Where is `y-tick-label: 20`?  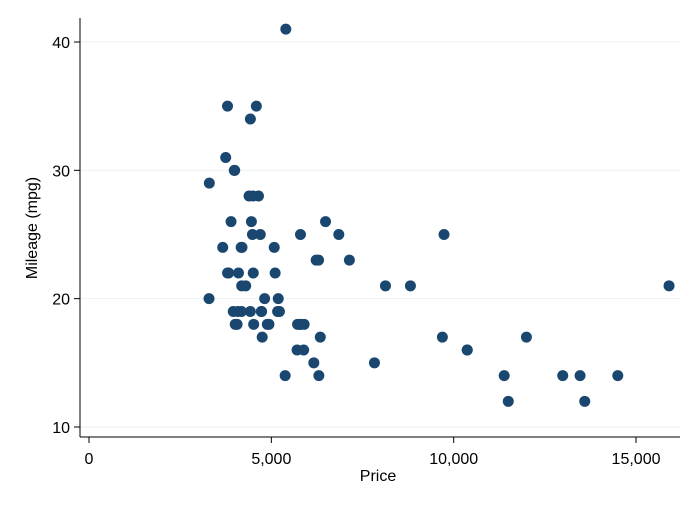 y-tick-label: 20 is located at coordinates (61, 300).